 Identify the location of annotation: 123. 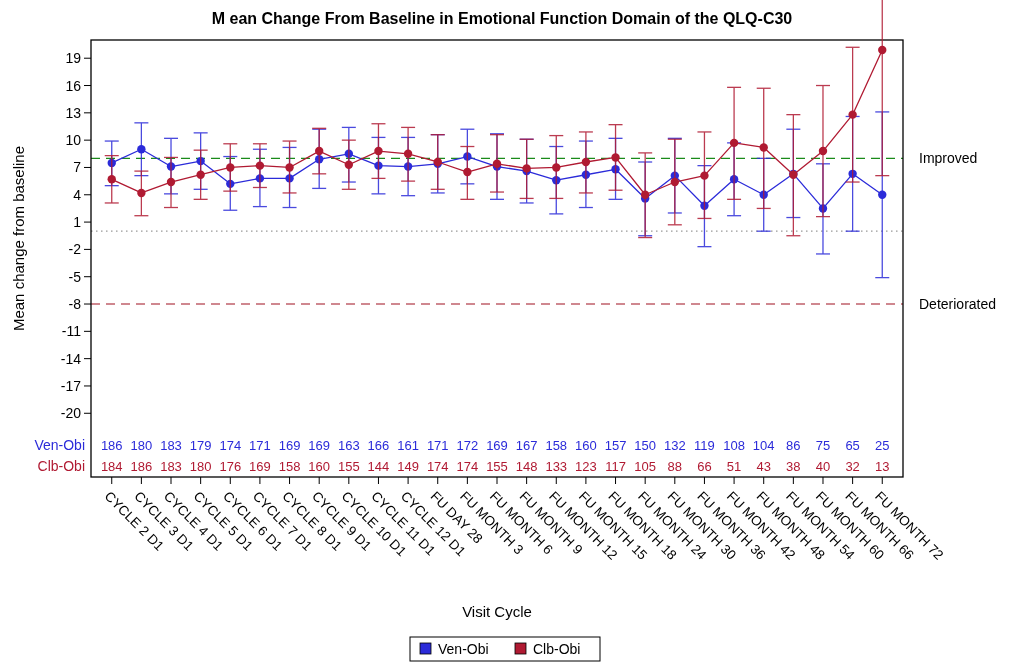
(586, 466).